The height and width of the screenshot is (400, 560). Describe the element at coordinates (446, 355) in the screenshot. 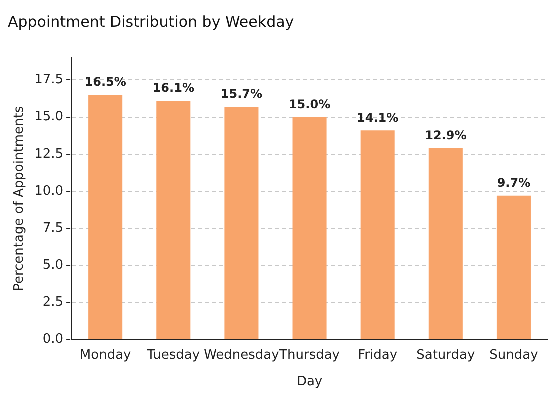

I see `x-tick-label: Saturday` at that location.